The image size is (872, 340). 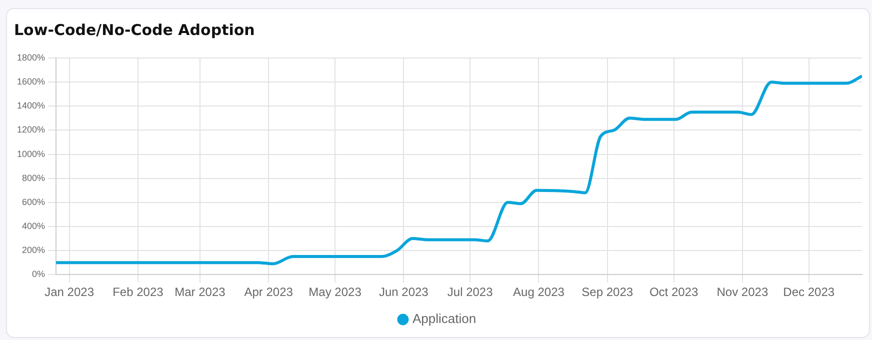 What do you see at coordinates (39, 274) in the screenshot?
I see `y-tick-label: 0%` at bounding box center [39, 274].